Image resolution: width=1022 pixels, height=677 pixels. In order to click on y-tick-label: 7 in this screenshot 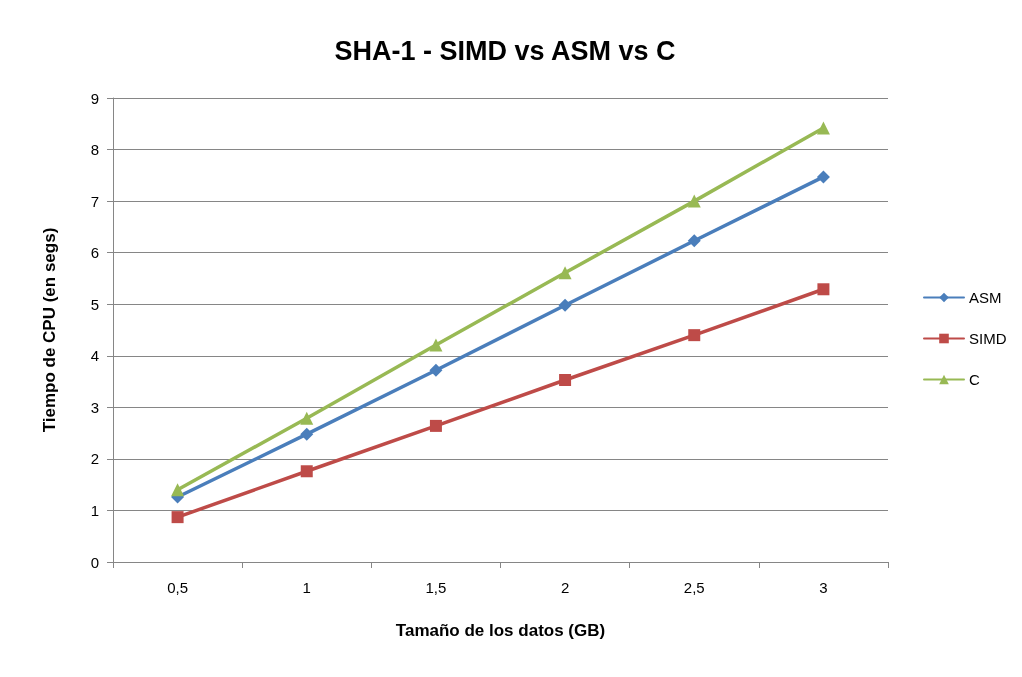, I will do `click(94, 201)`.